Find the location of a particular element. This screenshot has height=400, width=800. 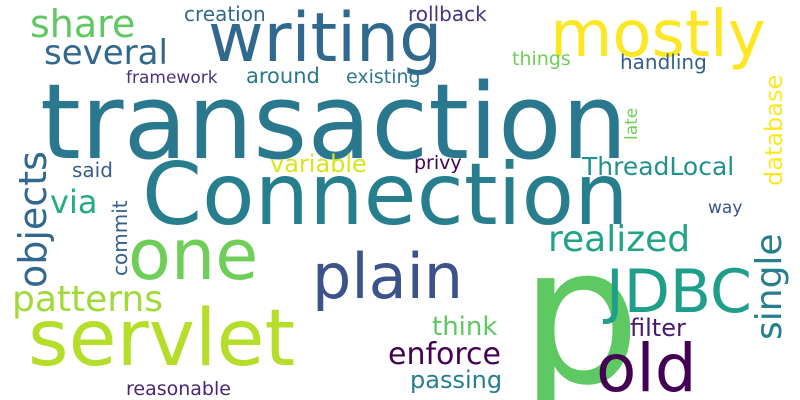

word-jdbc: JDBC is located at coordinates (679, 292).